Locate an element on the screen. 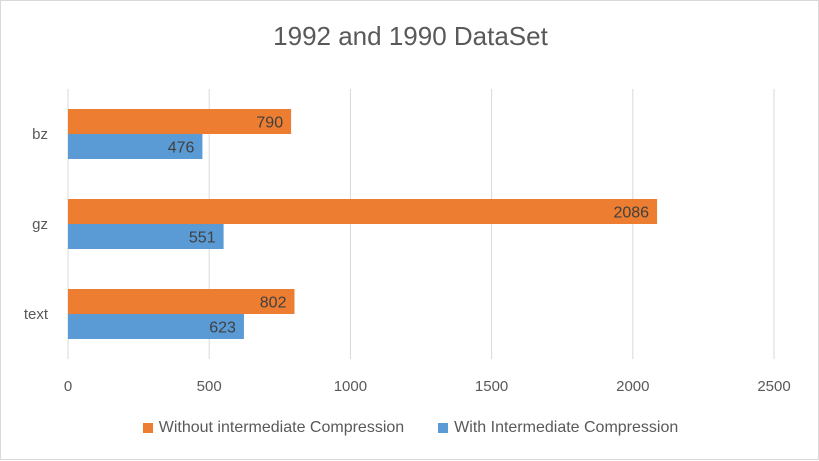  legend-swatch-without-compression is located at coordinates (147, 428).